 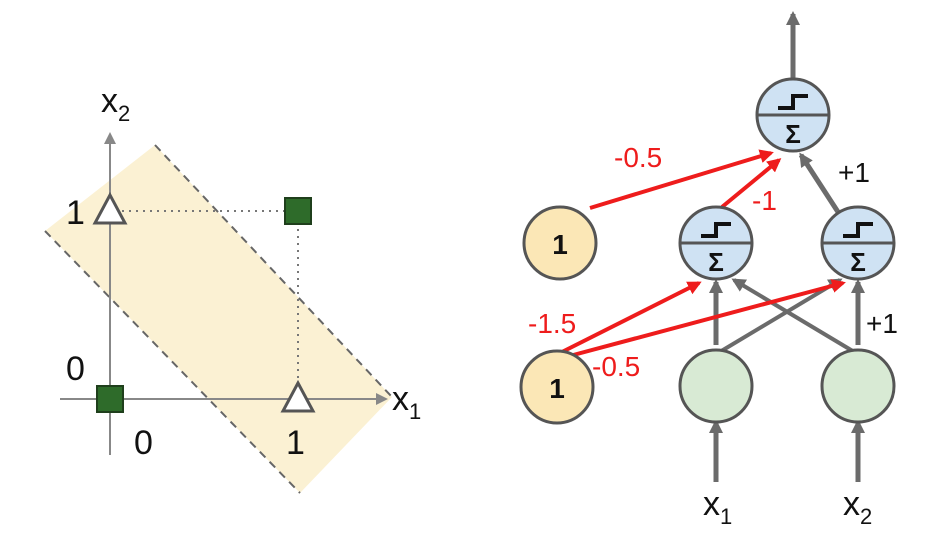 I want to click on input-node-x2, so click(x=858, y=386).